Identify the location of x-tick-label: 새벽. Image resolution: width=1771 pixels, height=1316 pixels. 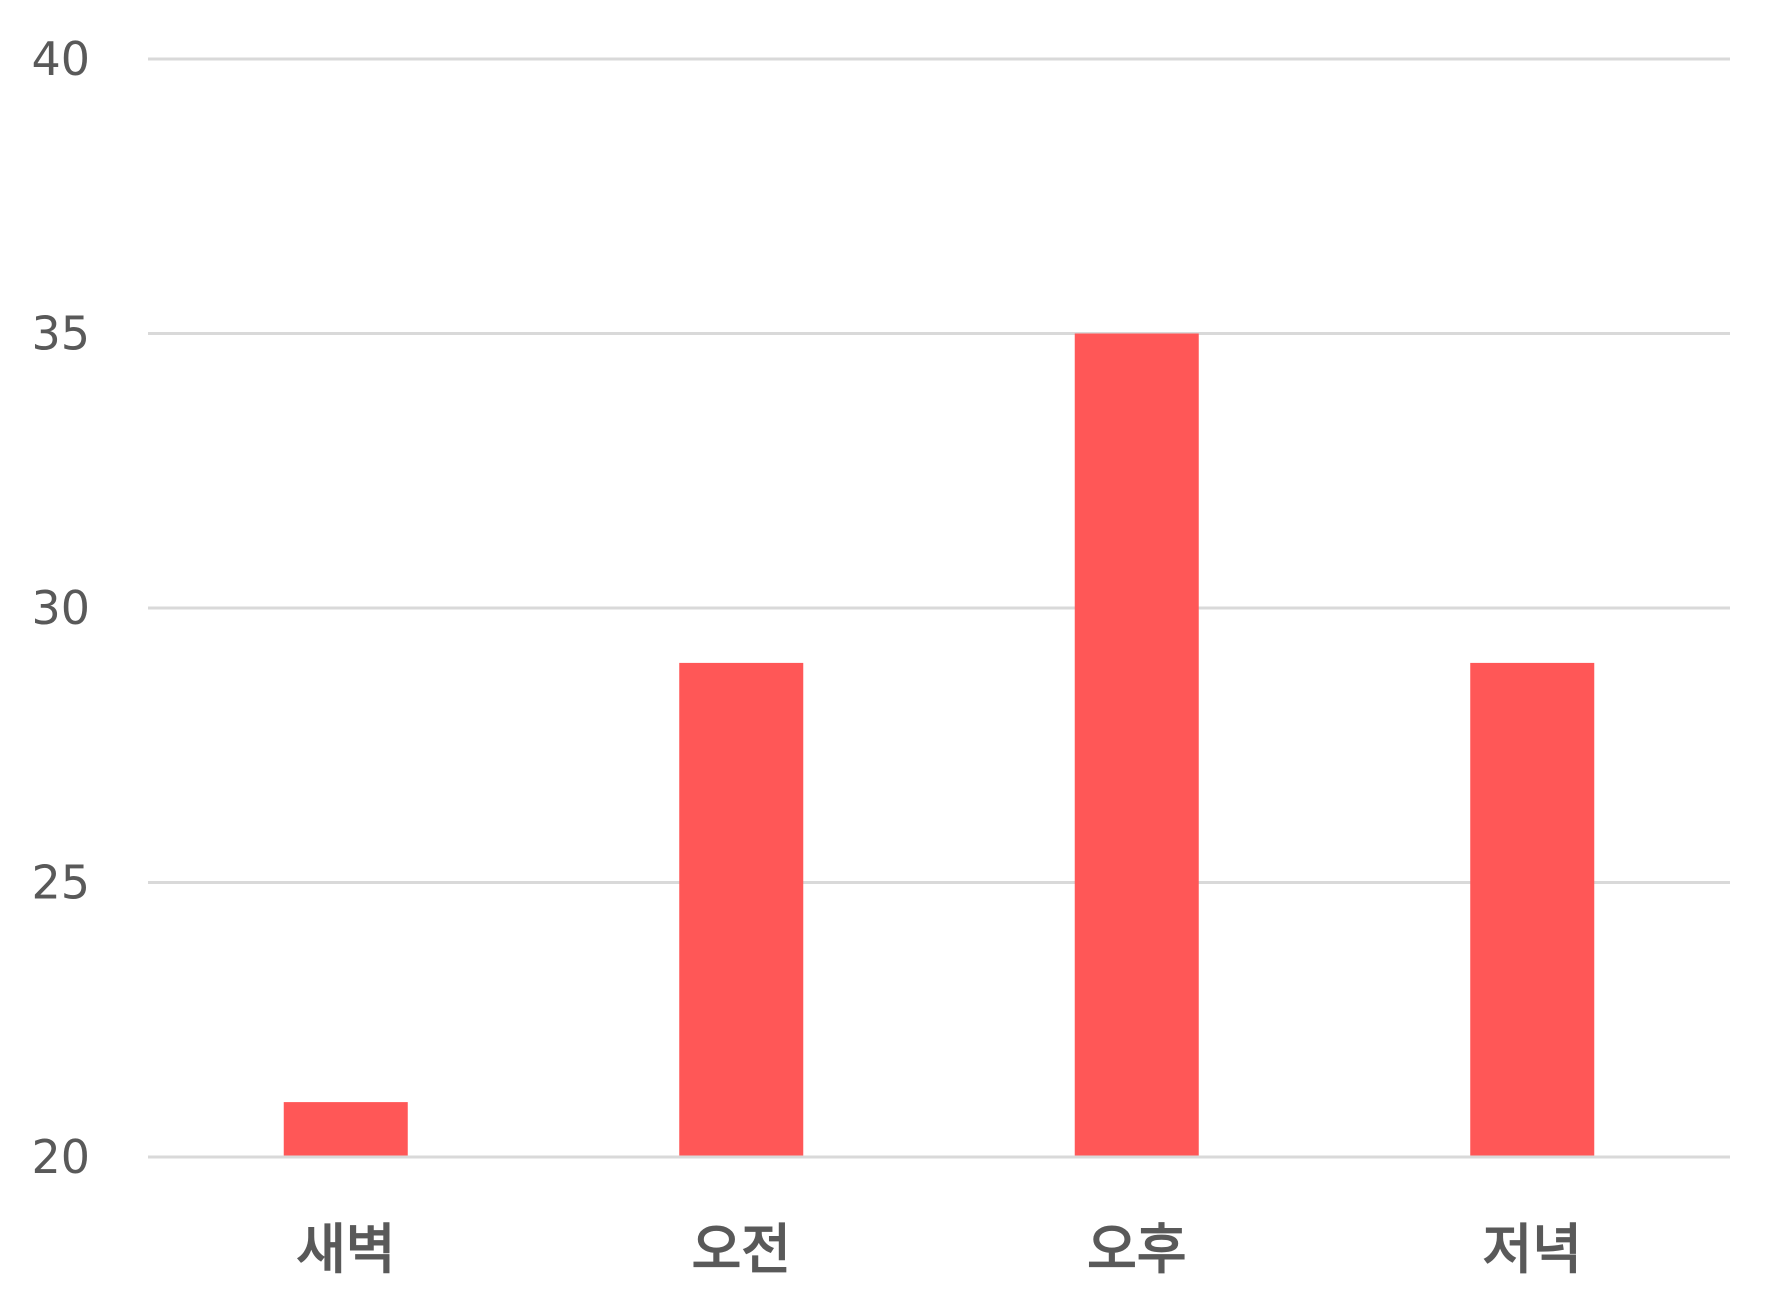
(345, 1249).